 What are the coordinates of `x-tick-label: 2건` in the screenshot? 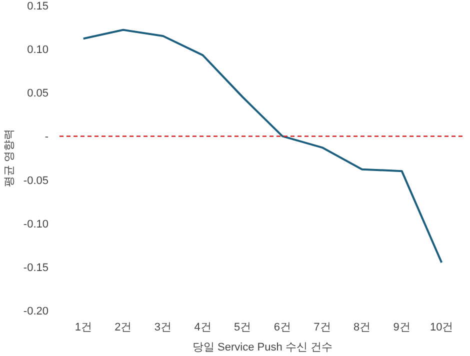 It's located at (123, 328).